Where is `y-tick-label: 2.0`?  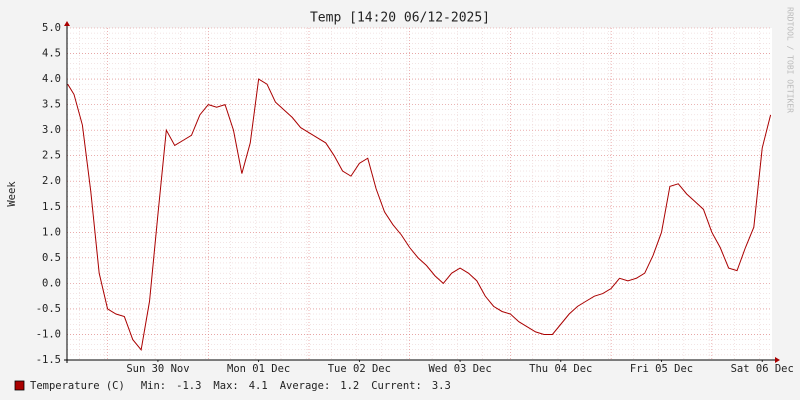
y-tick-label: 2.0 is located at coordinates (51, 181).